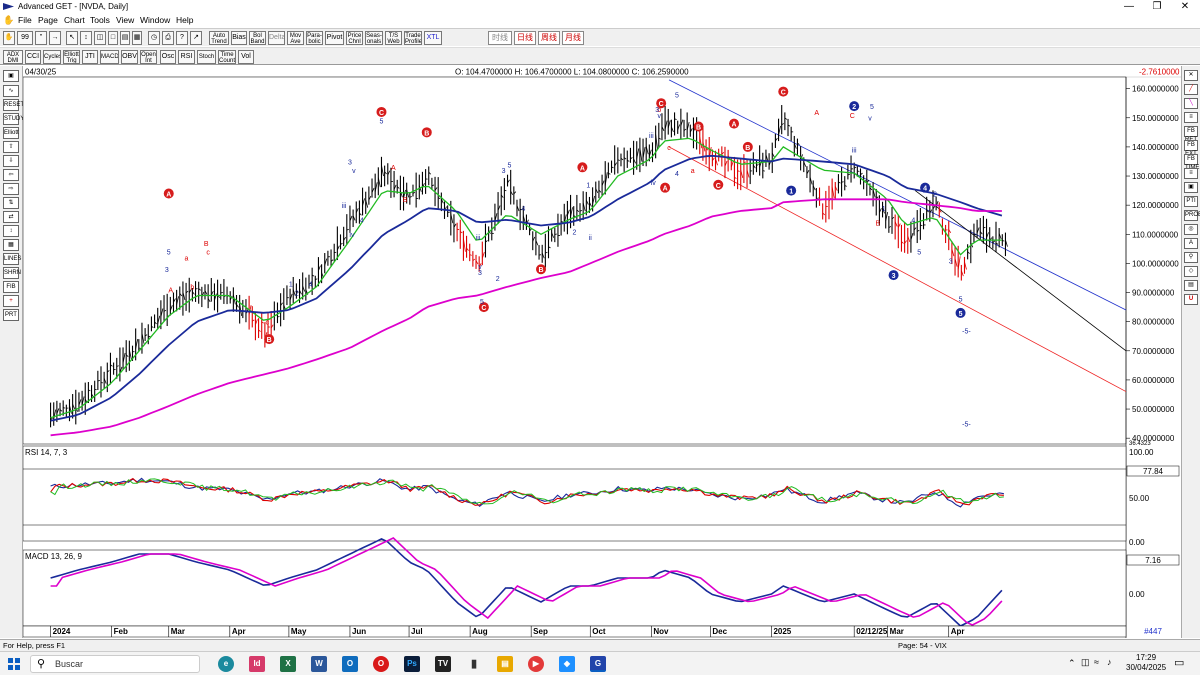 This screenshot has width=1200, height=675. What do you see at coordinates (1146, 657) in the screenshot?
I see `clock-time: 17:29` at bounding box center [1146, 657].